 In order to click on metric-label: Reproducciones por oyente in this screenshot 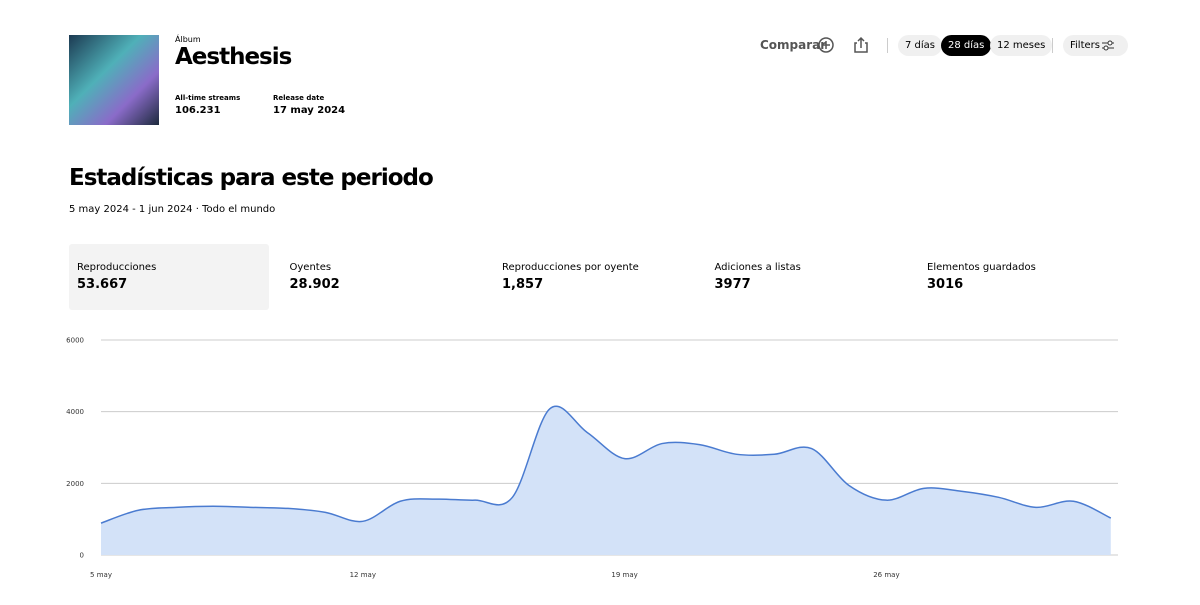, I will do `click(570, 267)`.